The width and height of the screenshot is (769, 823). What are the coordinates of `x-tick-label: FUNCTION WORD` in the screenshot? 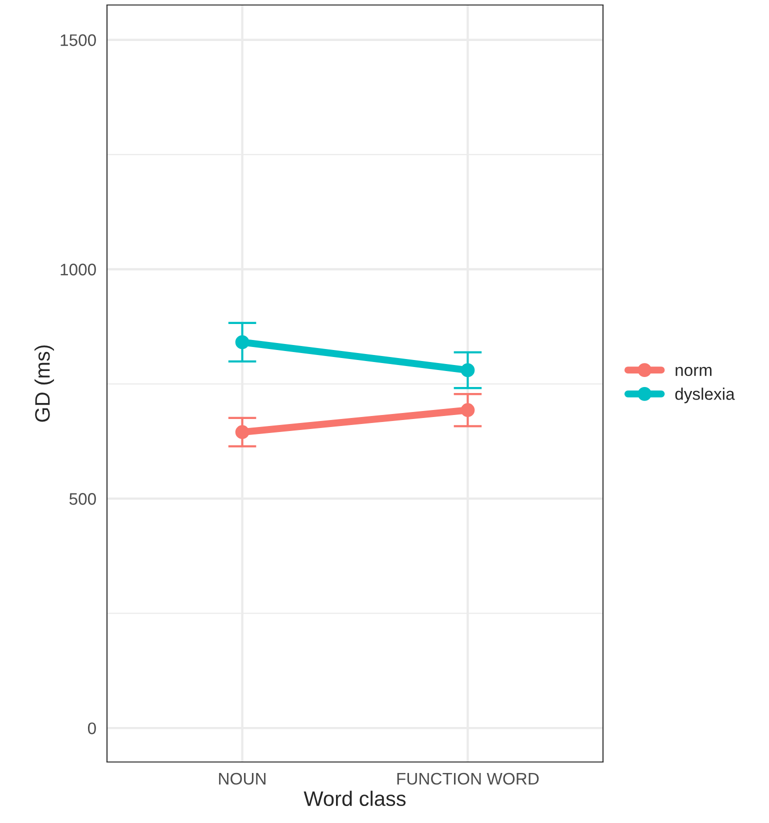 It's located at (468, 778).